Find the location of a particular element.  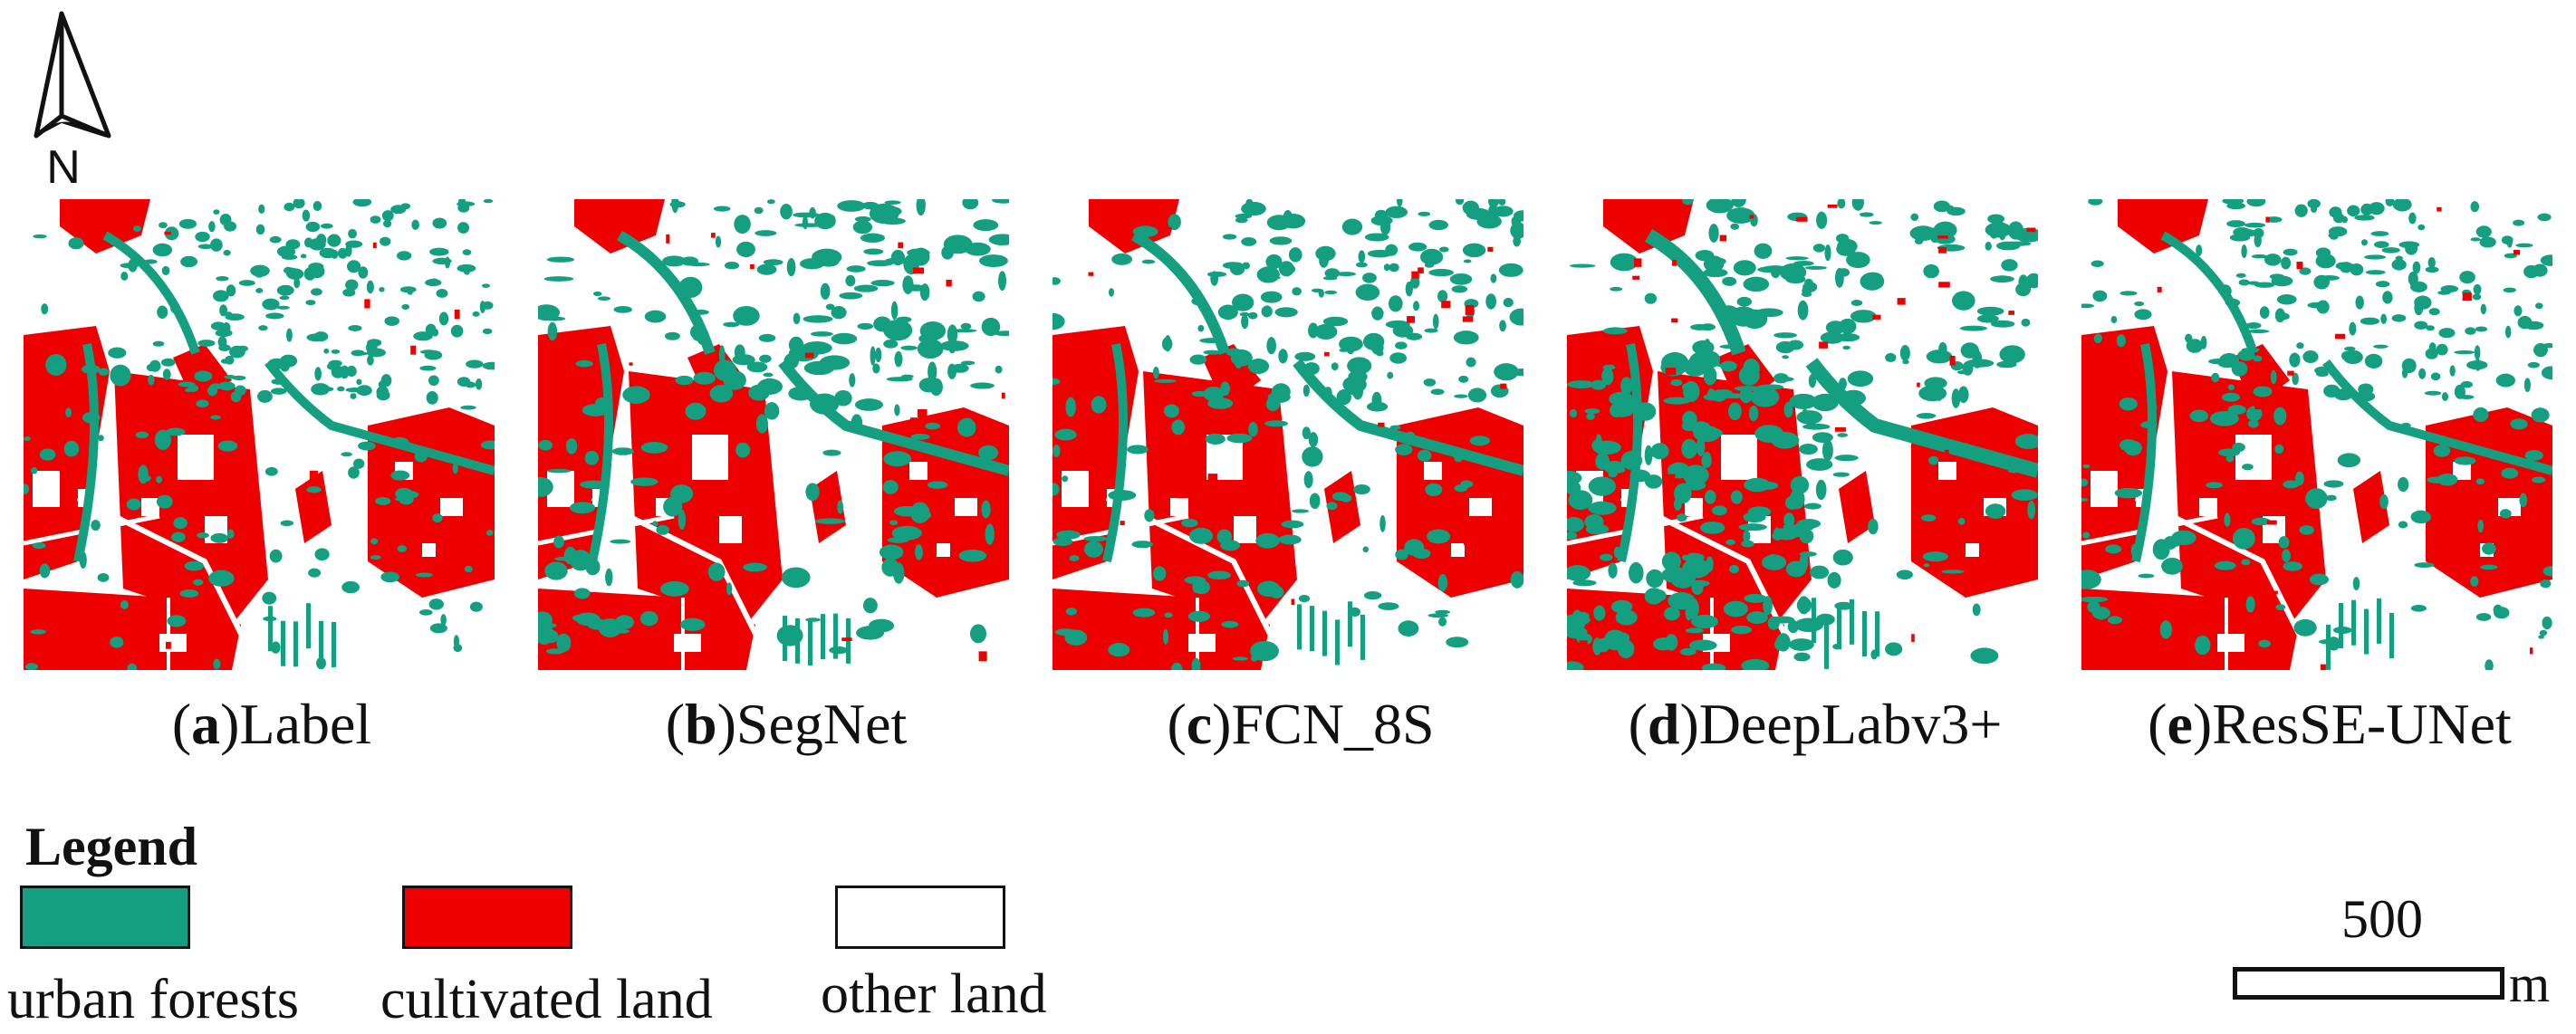

map-panel-label is located at coordinates (259, 434).